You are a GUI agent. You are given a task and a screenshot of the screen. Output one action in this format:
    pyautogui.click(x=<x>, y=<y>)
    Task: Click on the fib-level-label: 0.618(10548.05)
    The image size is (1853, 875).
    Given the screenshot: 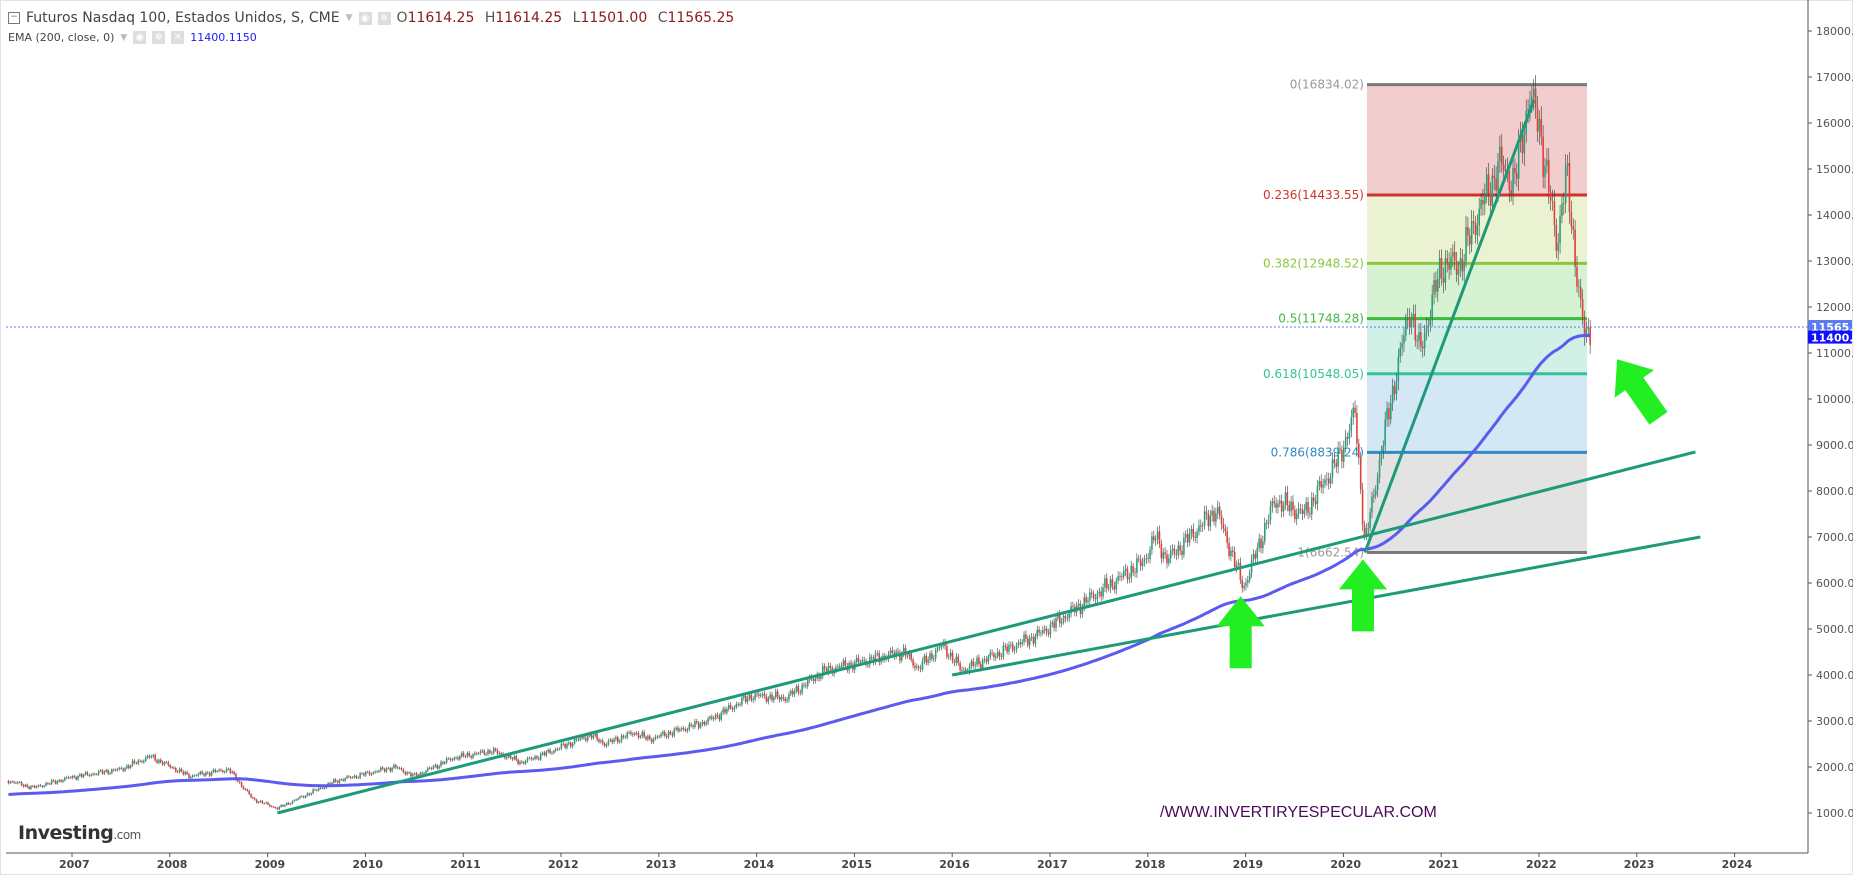 What is the action you would take?
    pyautogui.click(x=1313, y=374)
    